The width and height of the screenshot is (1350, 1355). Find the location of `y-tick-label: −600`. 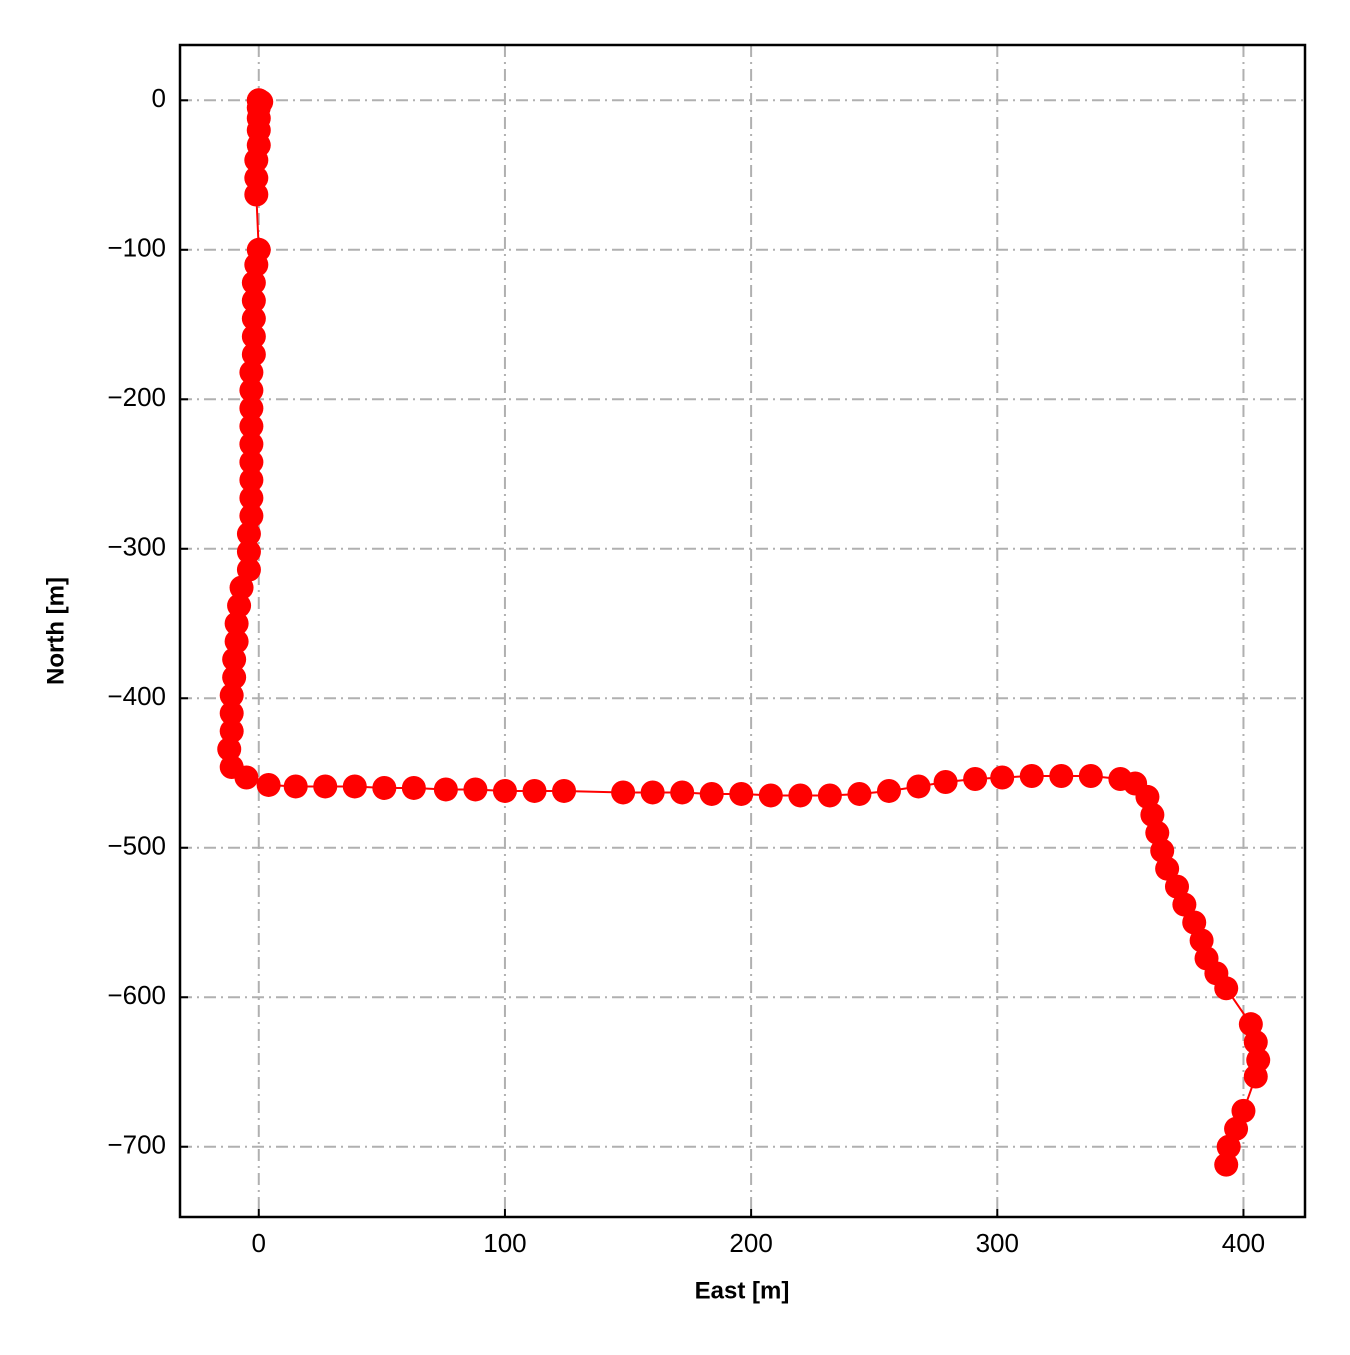

y-tick-label: −600 is located at coordinates (136, 995).